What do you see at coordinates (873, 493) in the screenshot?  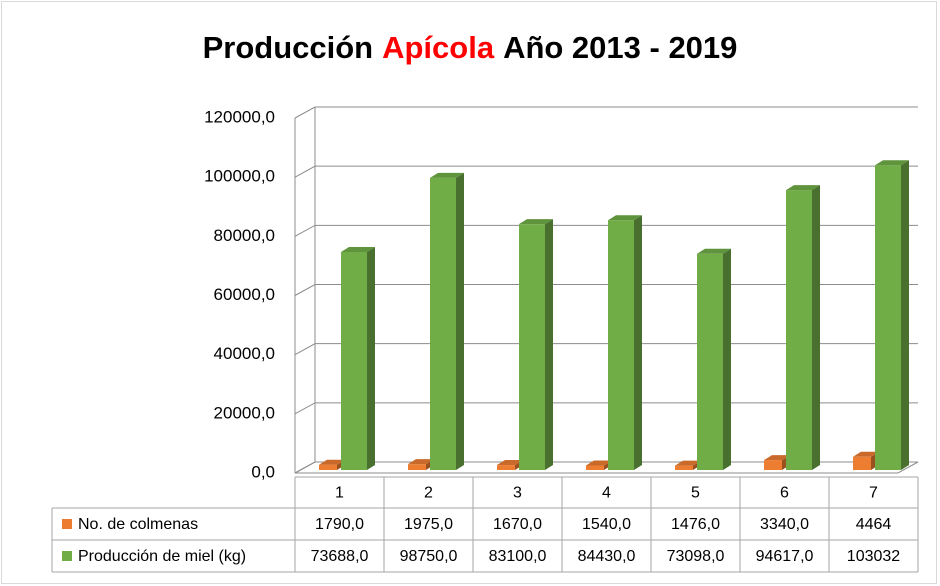 I see `x-tick-label: 7` at bounding box center [873, 493].